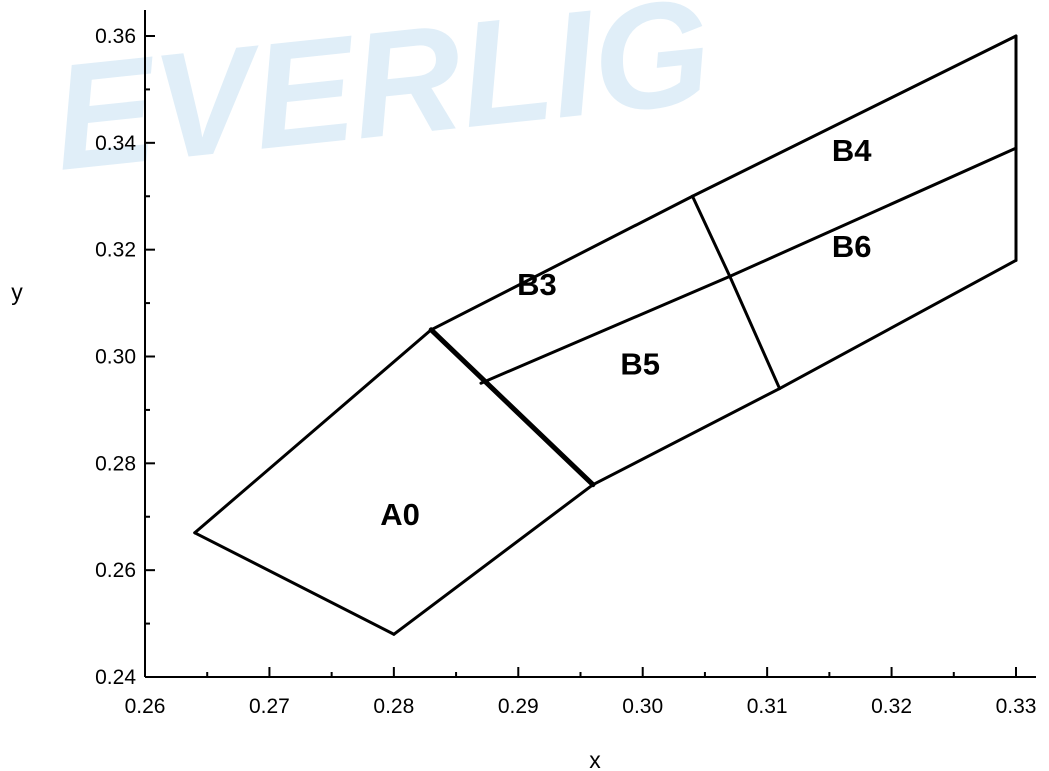 This screenshot has width=1049, height=771. I want to click on y-tick-label: 0.34, so click(115, 143).